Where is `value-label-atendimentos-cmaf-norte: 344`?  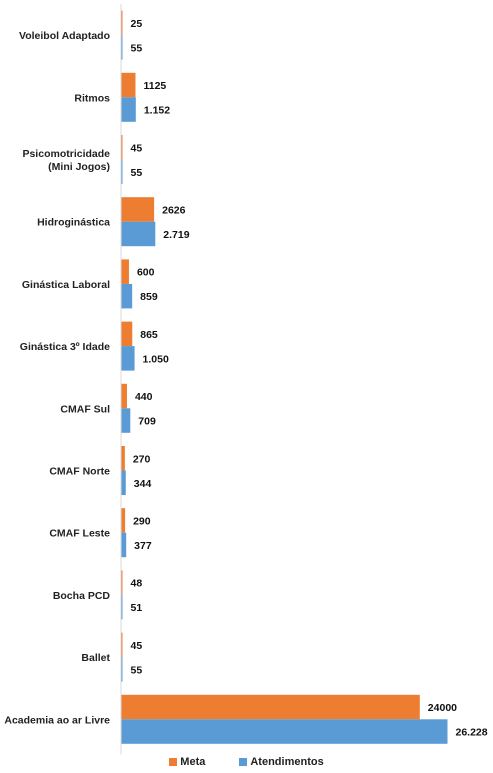
value-label-atendimentos-cmaf-norte: 344 is located at coordinates (143, 484).